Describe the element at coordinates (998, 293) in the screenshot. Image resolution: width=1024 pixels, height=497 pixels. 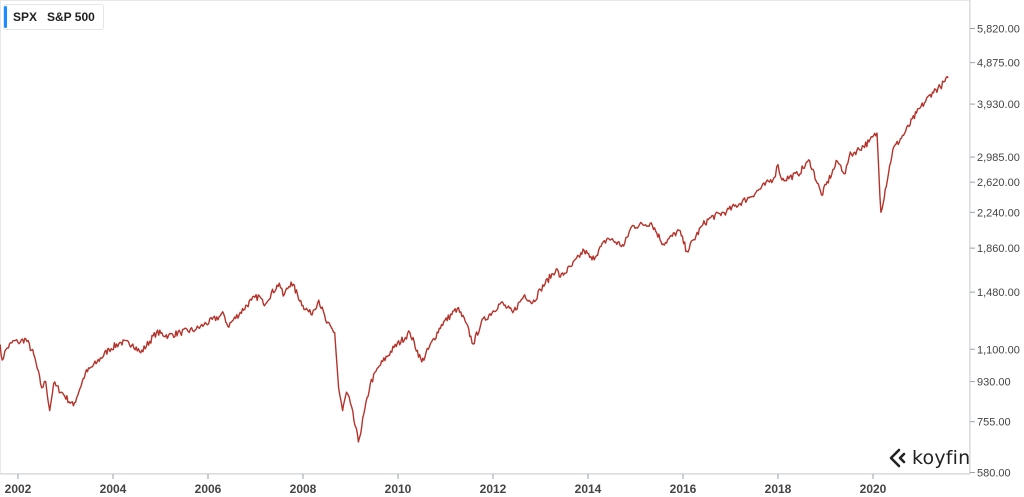
I see `y-tick-label: 1,480.00` at that location.